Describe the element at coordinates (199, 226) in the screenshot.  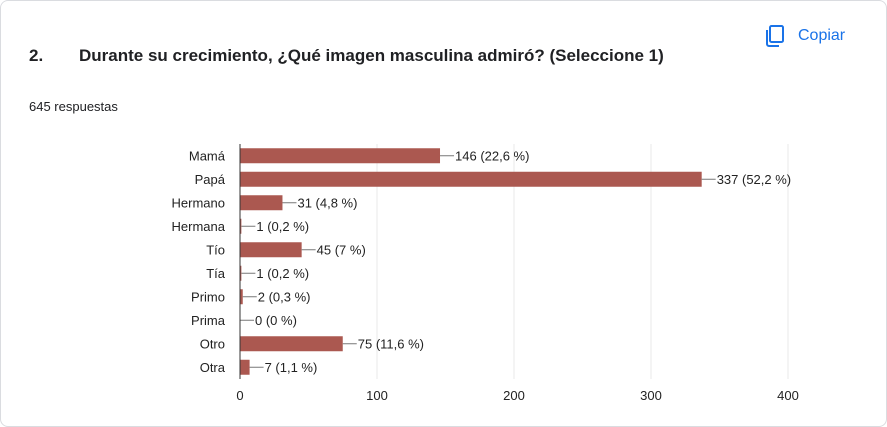
I see `category-label: Hermana` at that location.